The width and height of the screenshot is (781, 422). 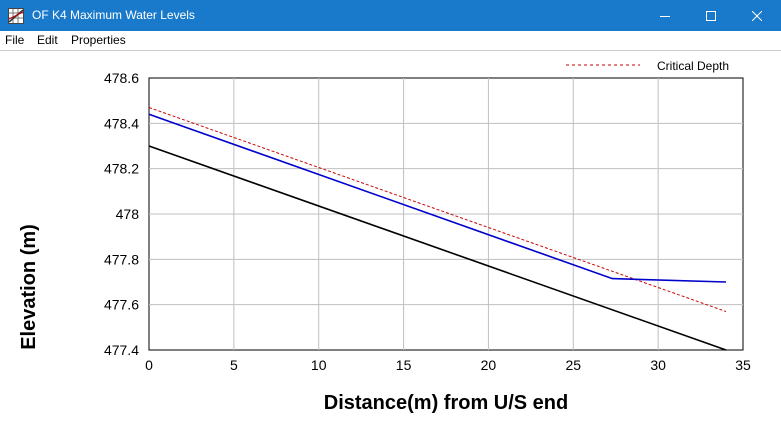 What do you see at coordinates (98, 40) in the screenshot?
I see `menu-properties: Properties` at bounding box center [98, 40].